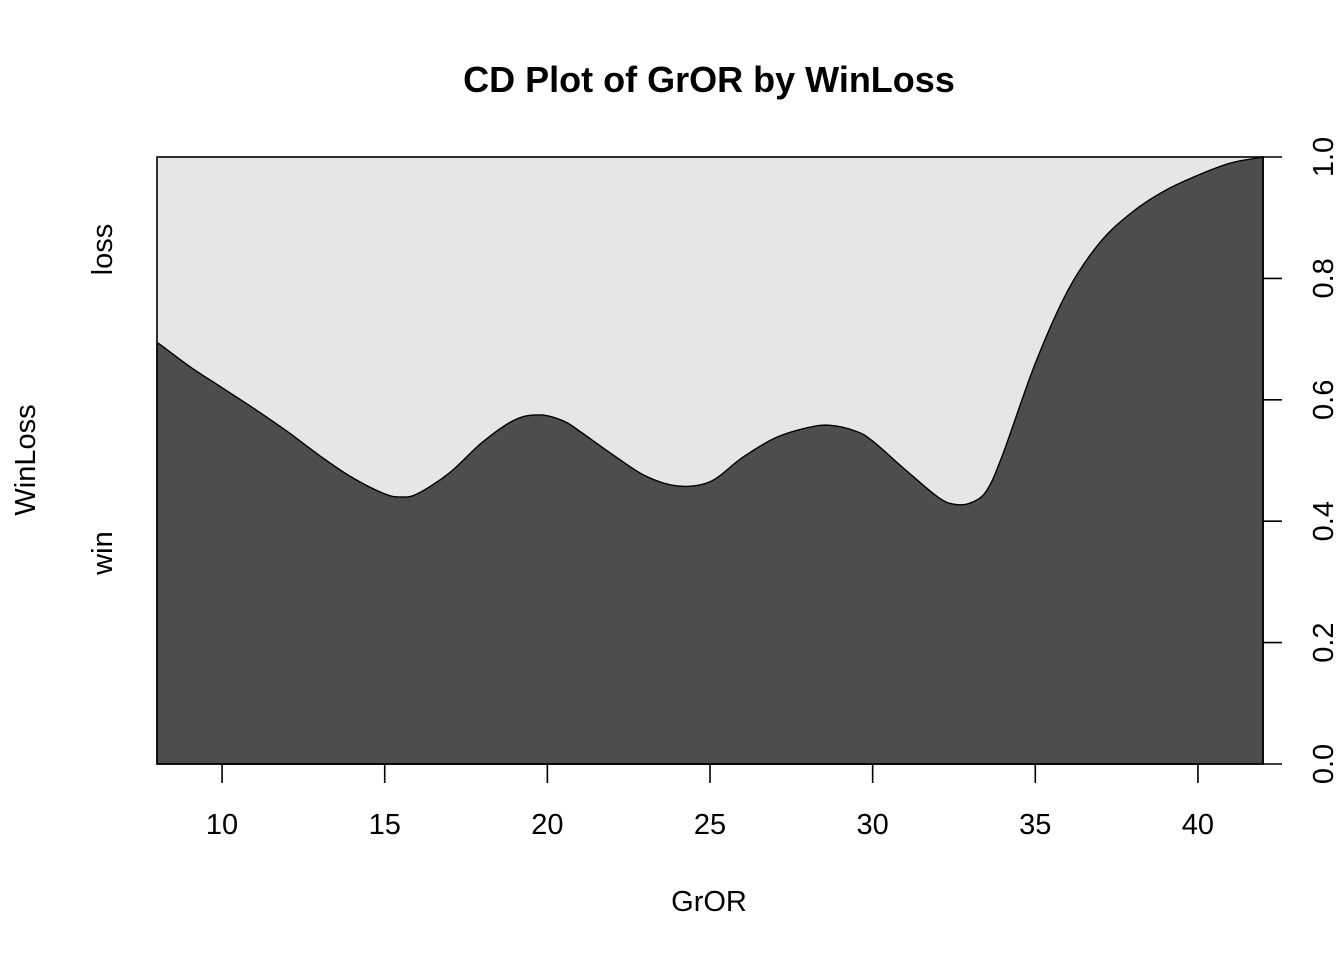 This screenshot has width=1344, height=960. What do you see at coordinates (1324, 400) in the screenshot?
I see `y-tick-label: 0.6` at bounding box center [1324, 400].